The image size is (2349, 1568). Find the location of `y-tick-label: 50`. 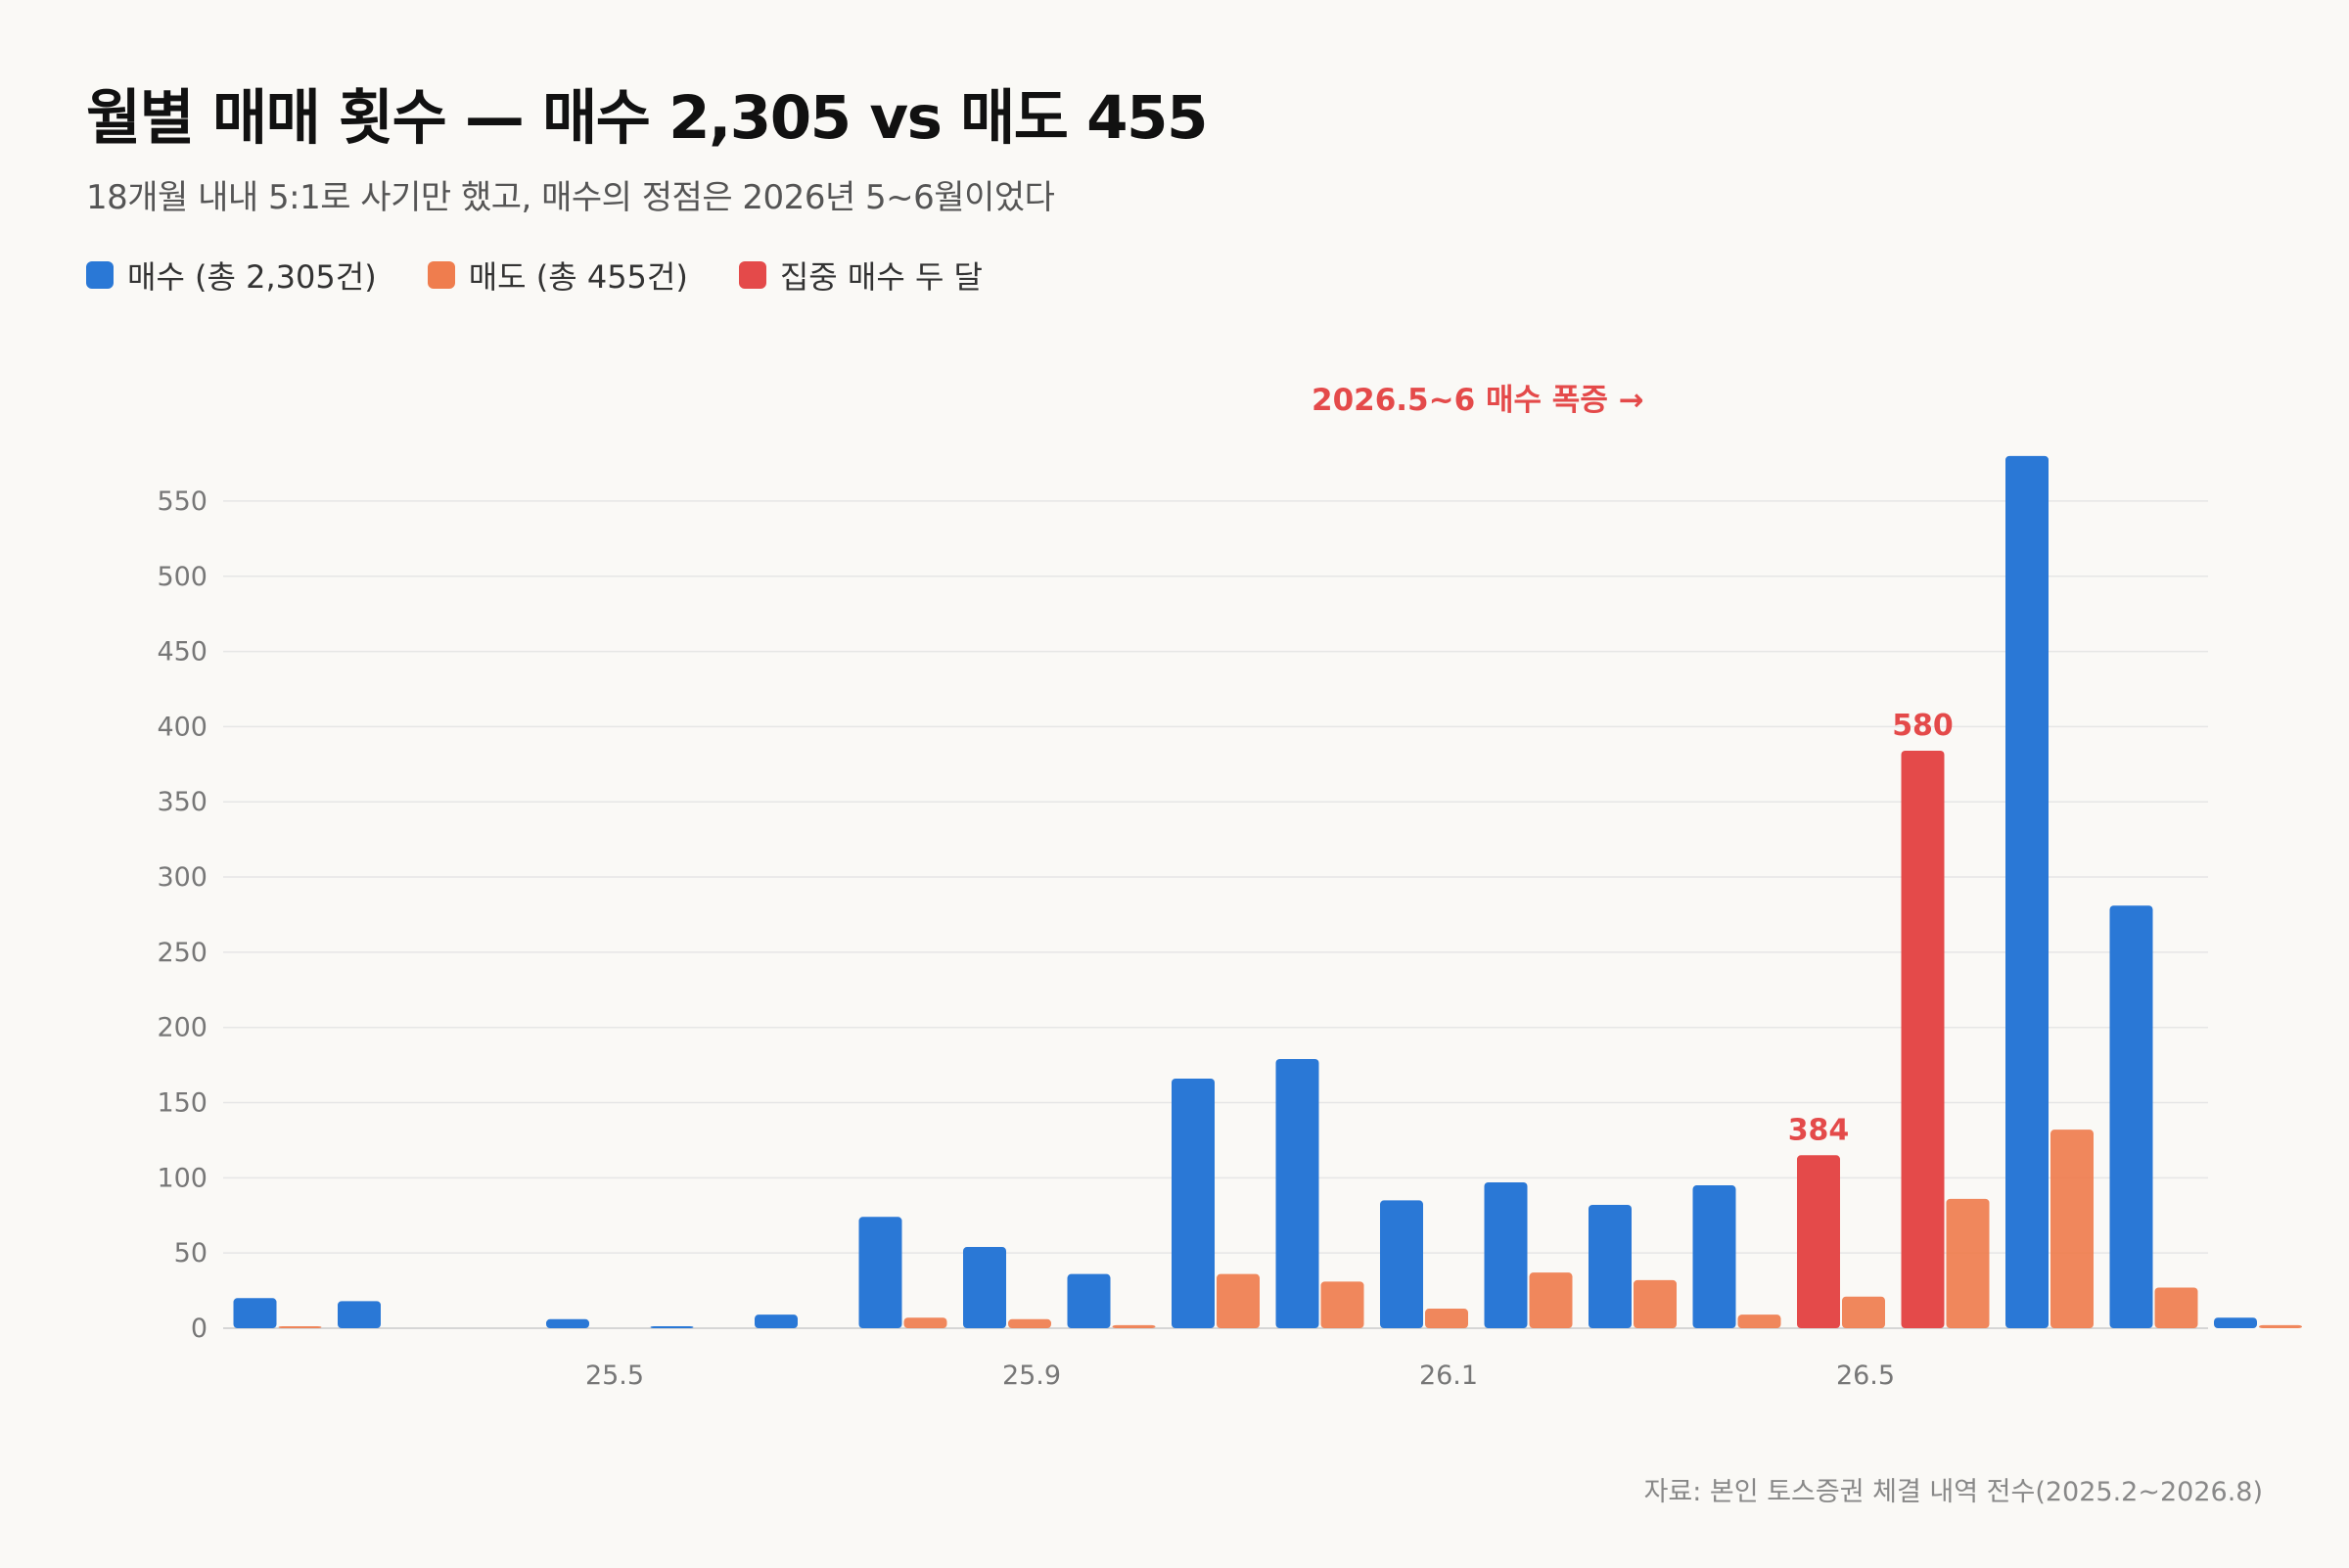

y-tick-label: 50 is located at coordinates (191, 1253).